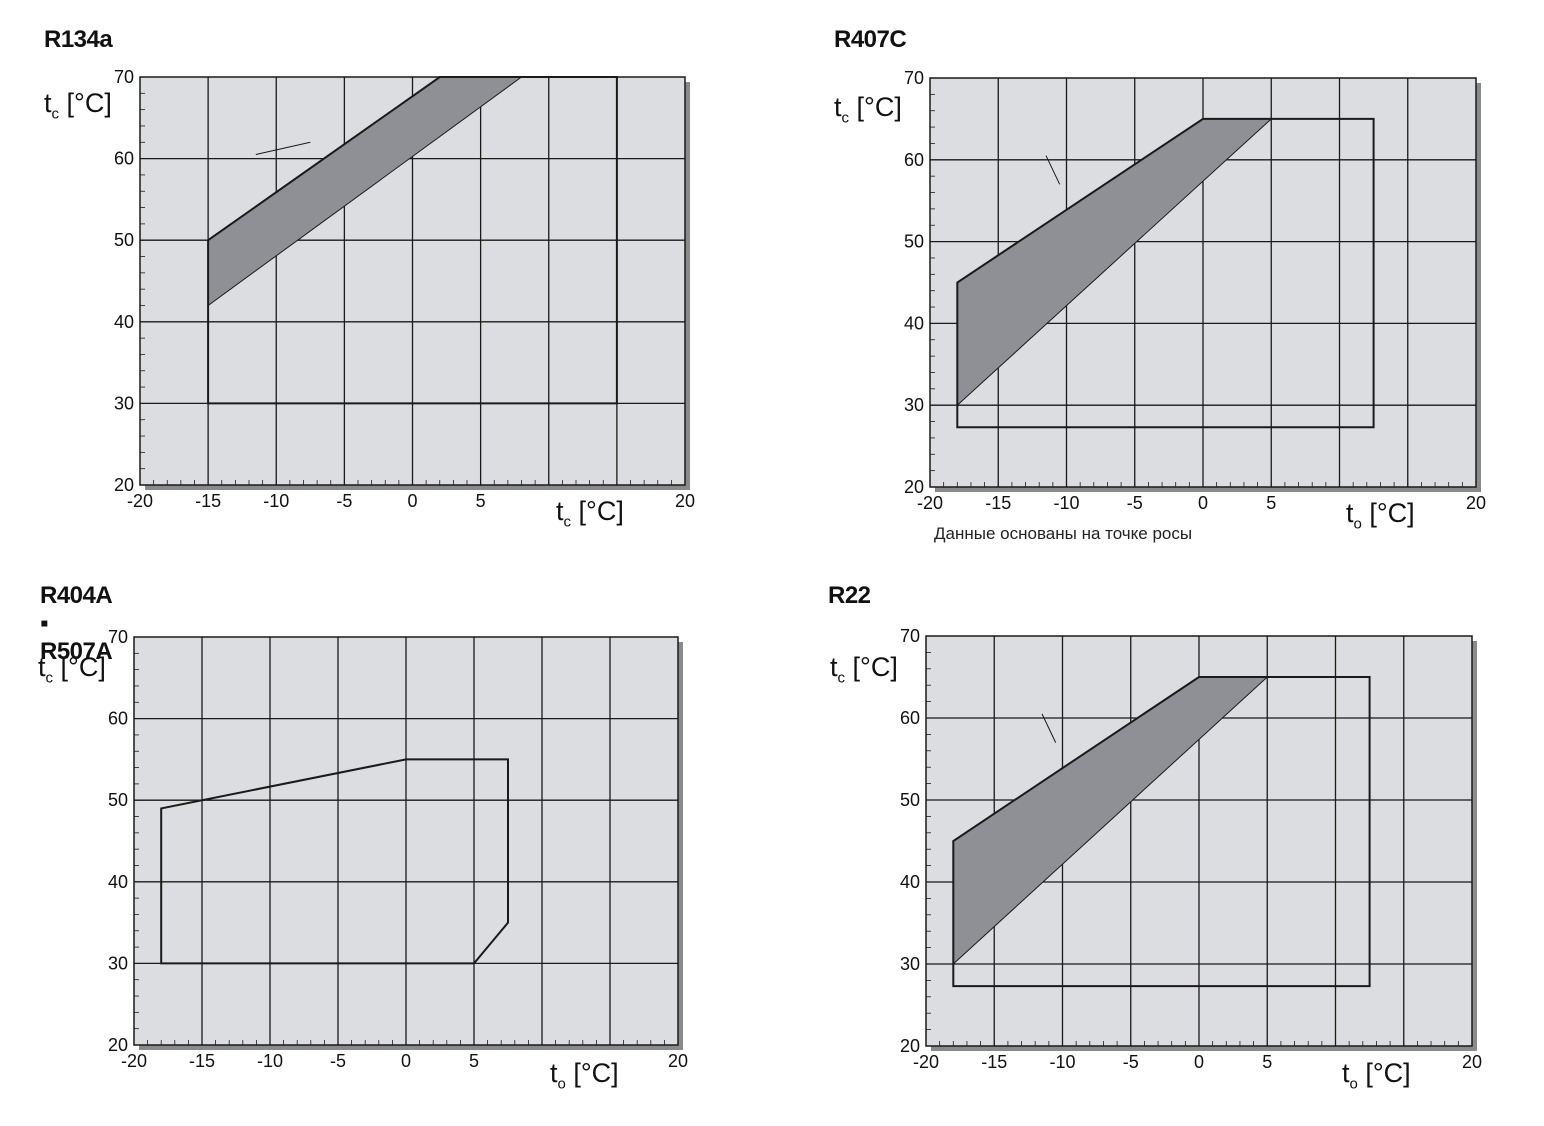 The image size is (1544, 1126). Describe the element at coordinates (78, 39) in the screenshot. I see `chart-title: R134a` at that location.